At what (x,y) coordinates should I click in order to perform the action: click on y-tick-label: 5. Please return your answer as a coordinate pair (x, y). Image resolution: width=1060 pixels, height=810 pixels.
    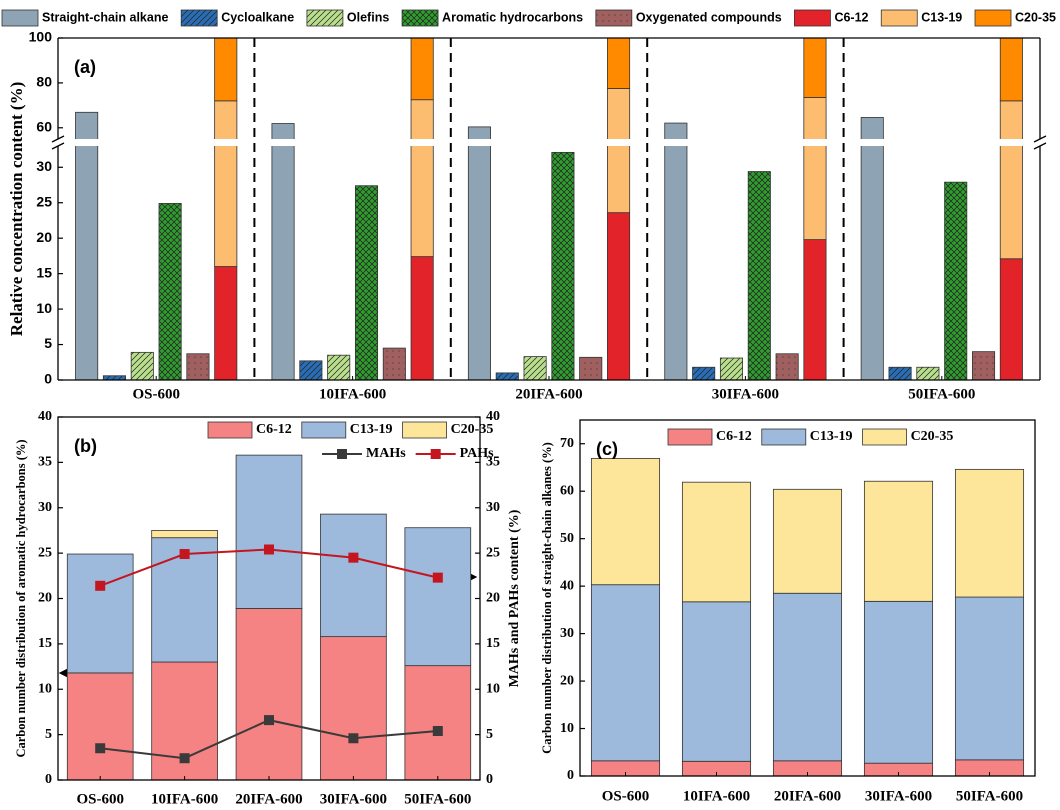
    Looking at the image, I should click on (48, 734).